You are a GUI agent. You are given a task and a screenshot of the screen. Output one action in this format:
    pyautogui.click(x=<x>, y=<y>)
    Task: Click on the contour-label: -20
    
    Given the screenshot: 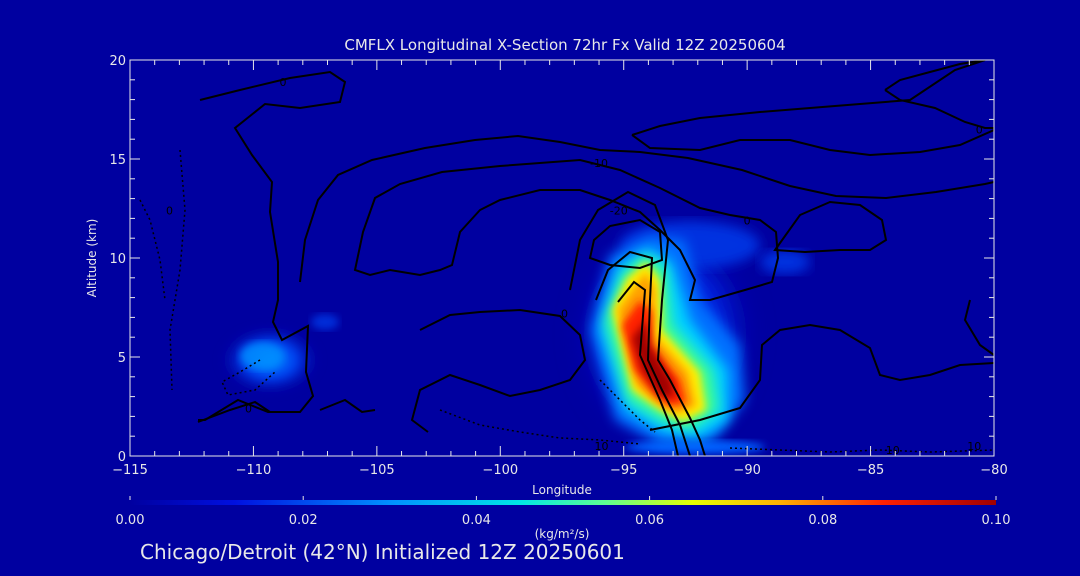 What is the action you would take?
    pyautogui.click(x=619, y=210)
    